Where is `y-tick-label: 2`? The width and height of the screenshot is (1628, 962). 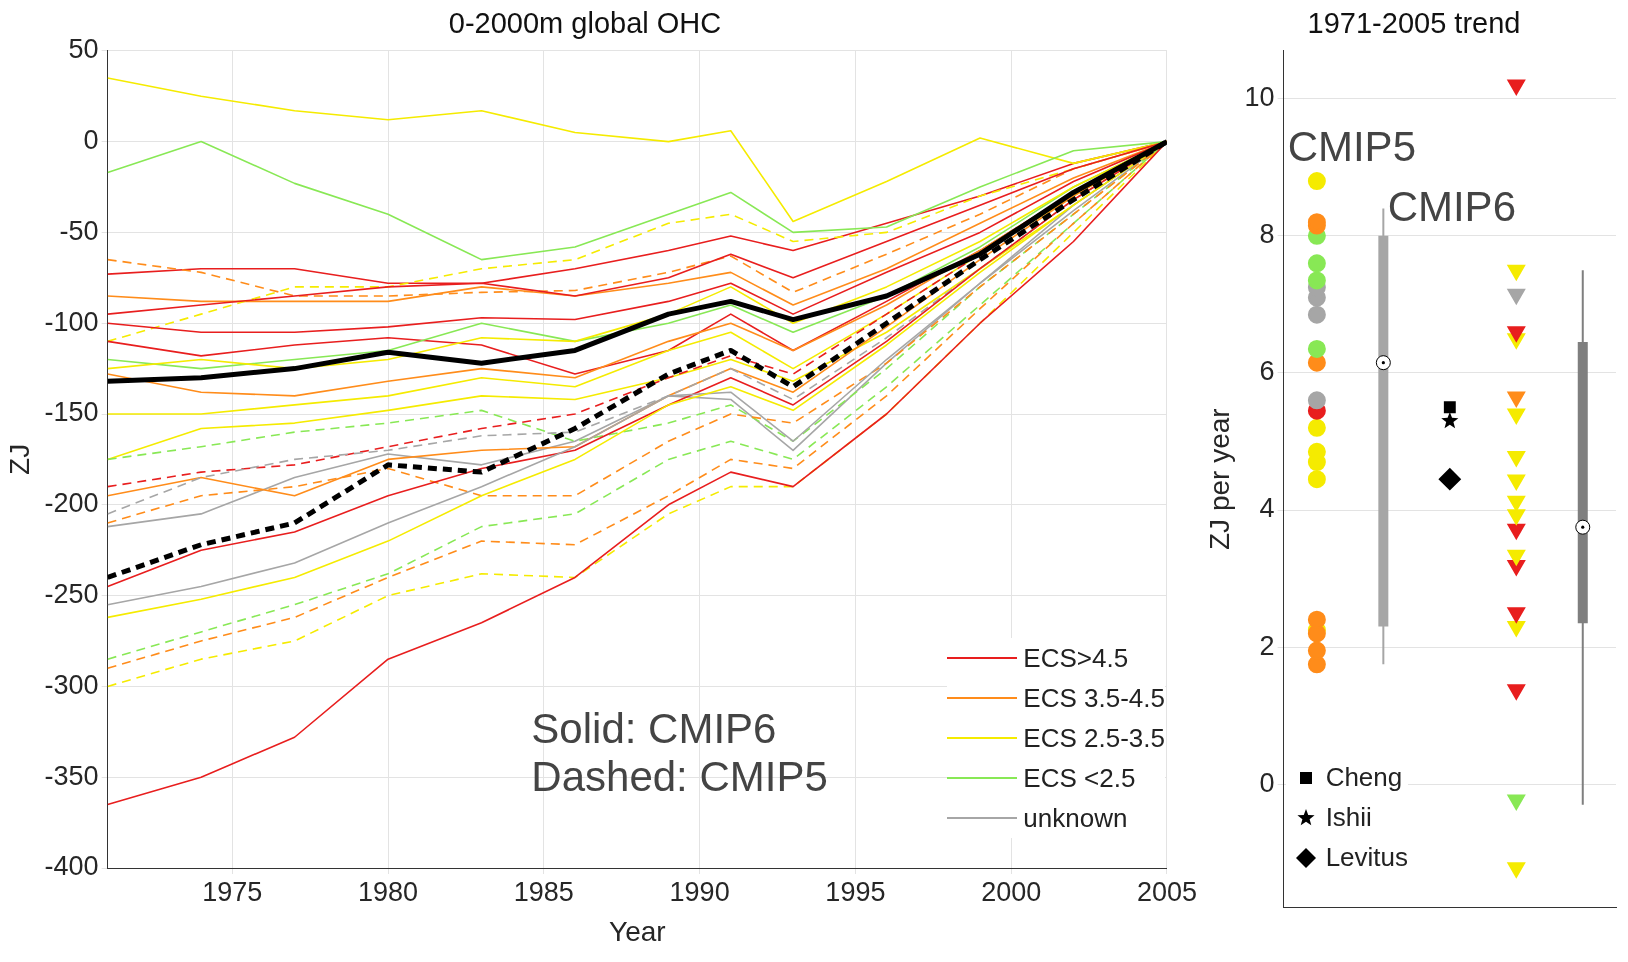
y-tick-label: 2 is located at coordinates (1267, 645).